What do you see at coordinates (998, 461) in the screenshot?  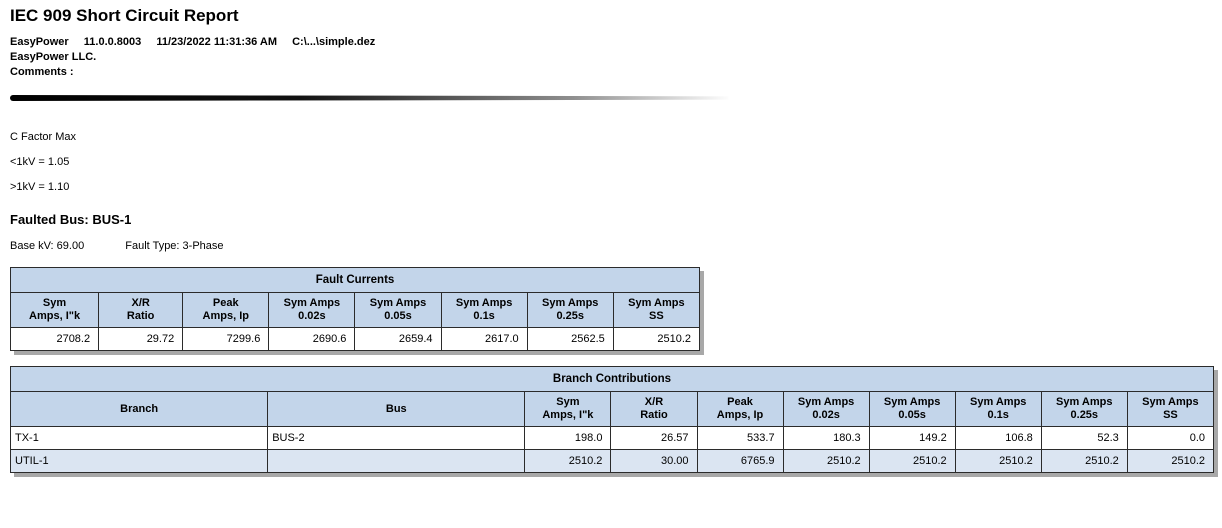 I see `cell-sym-01s: 2510.2` at bounding box center [998, 461].